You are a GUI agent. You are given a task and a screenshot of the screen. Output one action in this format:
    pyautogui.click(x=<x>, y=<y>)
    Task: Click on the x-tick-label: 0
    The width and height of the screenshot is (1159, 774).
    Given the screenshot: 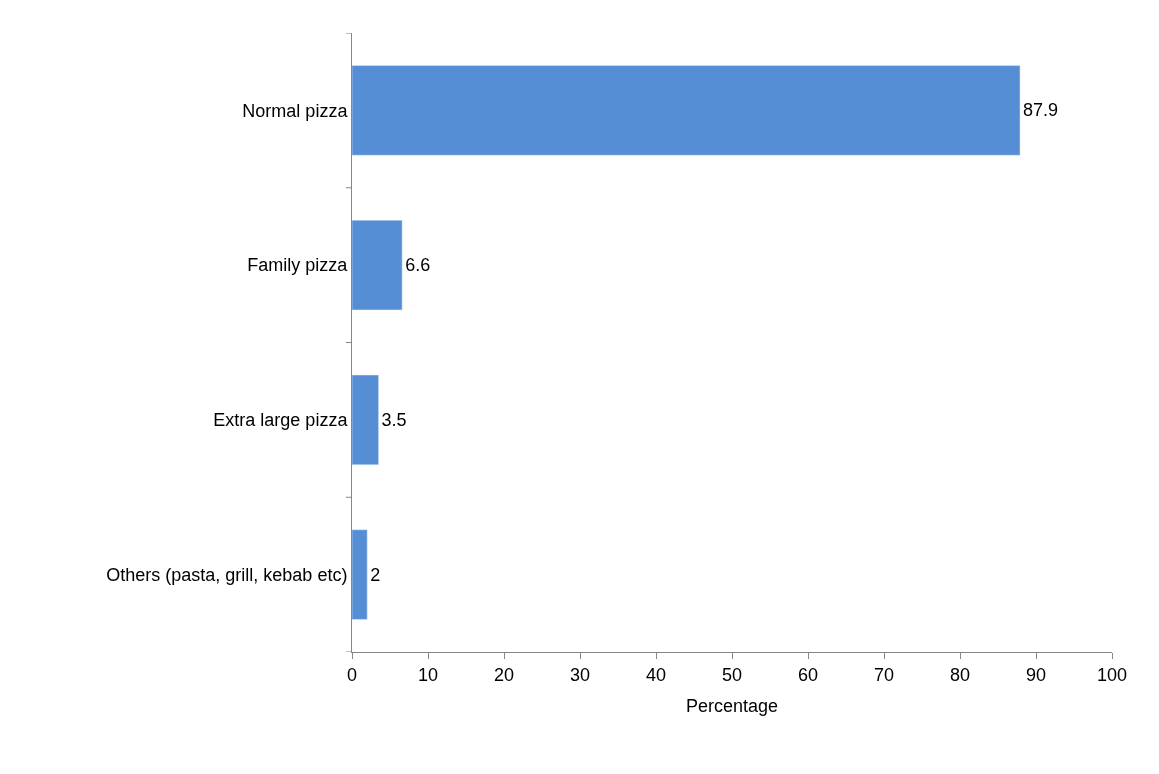 What is the action you would take?
    pyautogui.click(x=352, y=674)
    